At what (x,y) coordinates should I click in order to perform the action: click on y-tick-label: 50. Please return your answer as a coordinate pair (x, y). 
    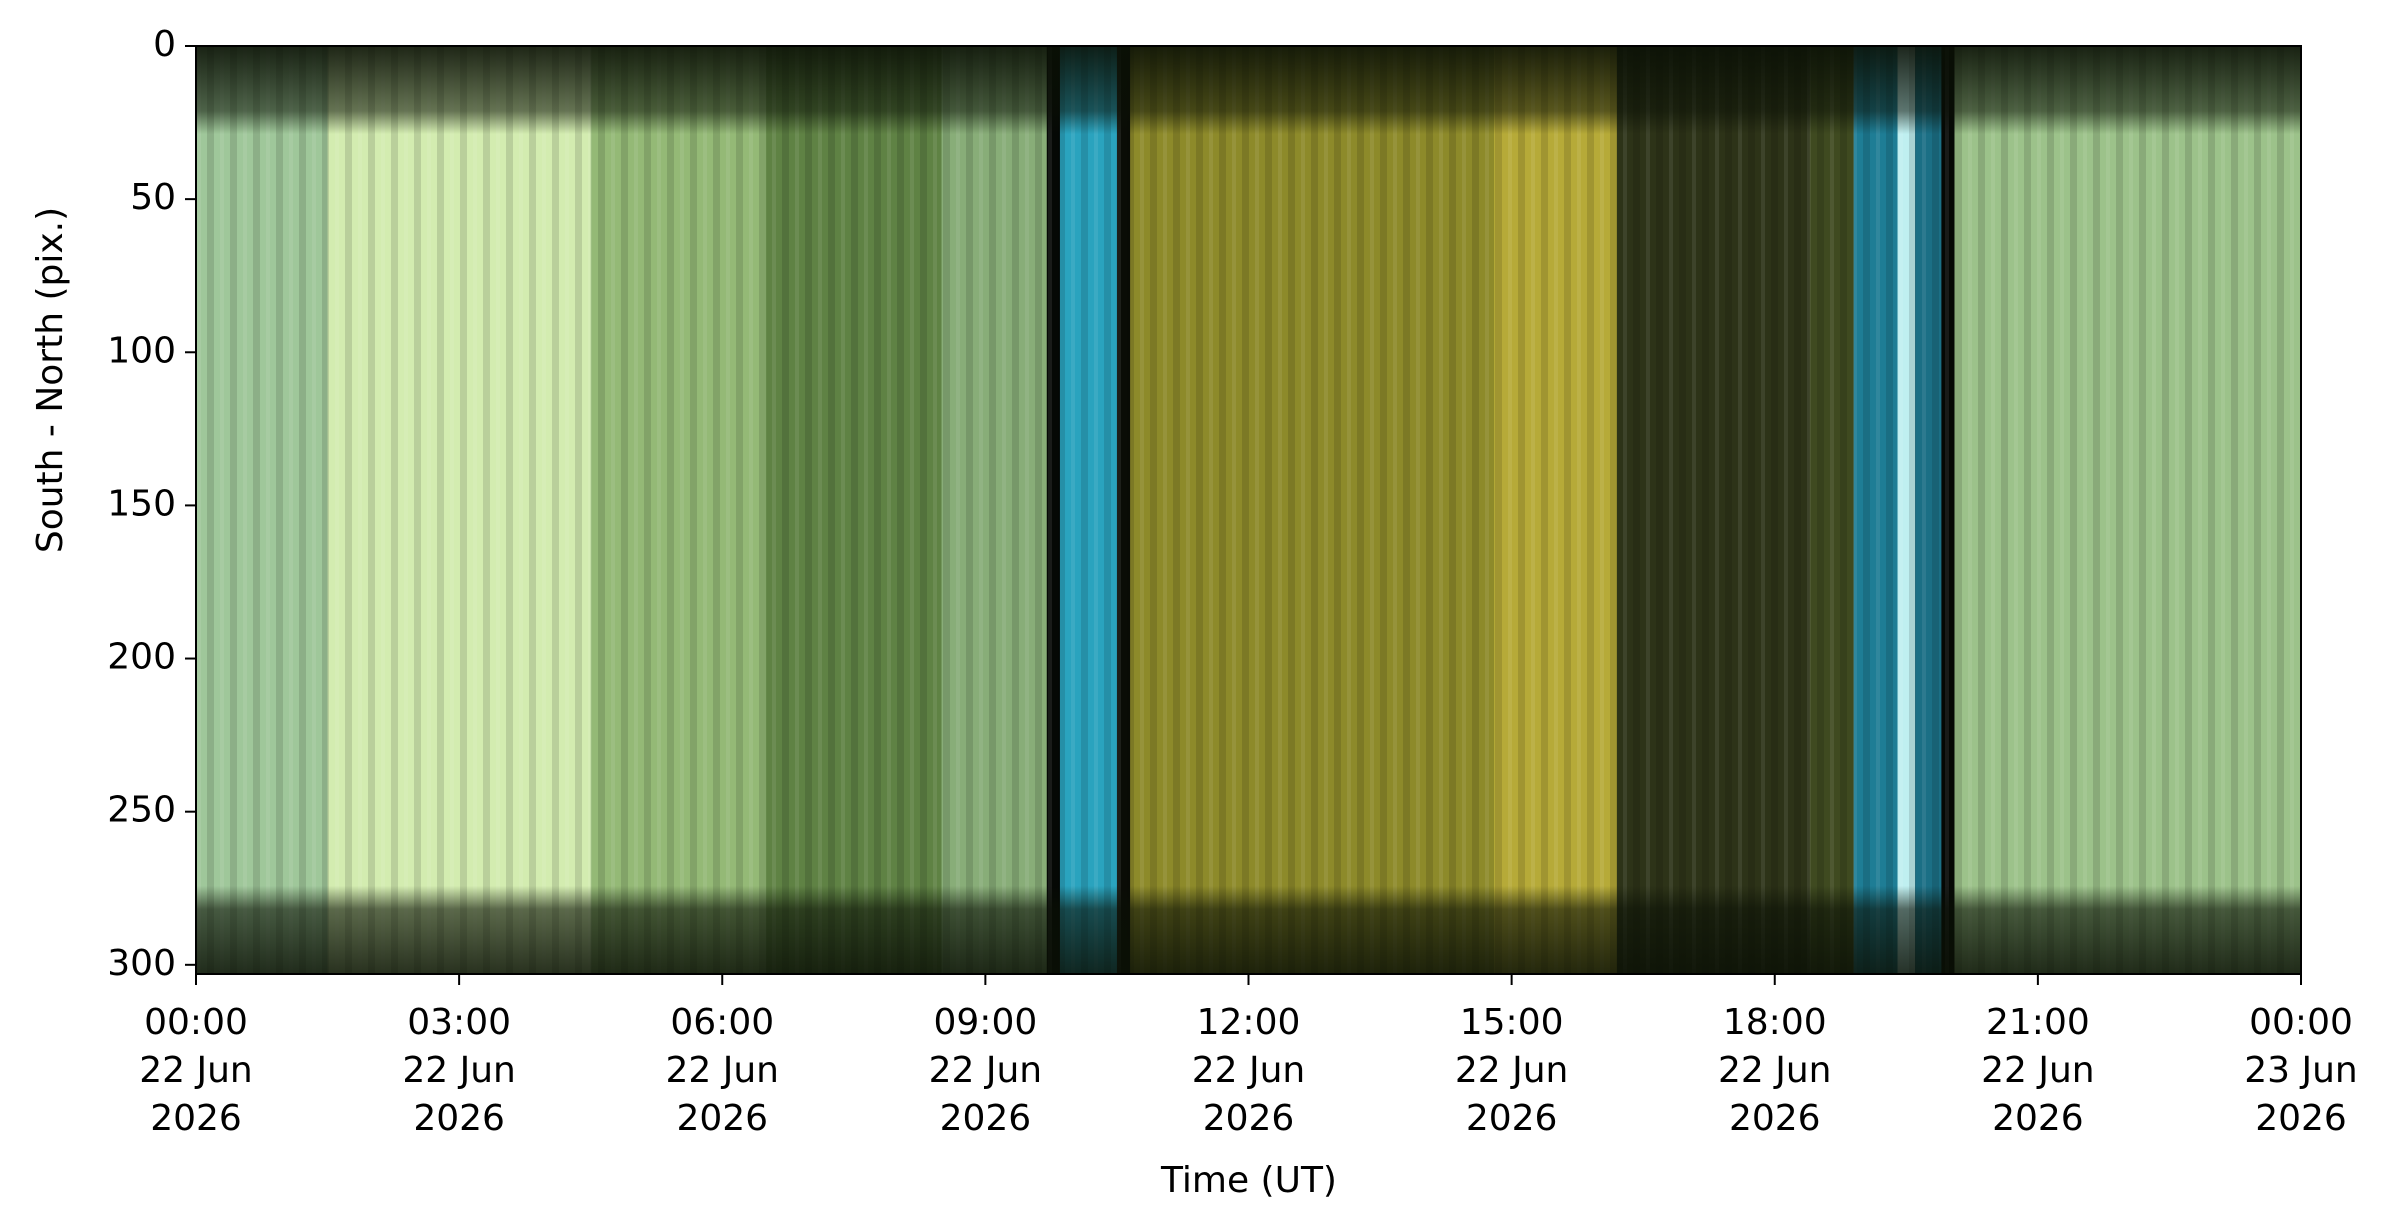
    Looking at the image, I should click on (153, 197).